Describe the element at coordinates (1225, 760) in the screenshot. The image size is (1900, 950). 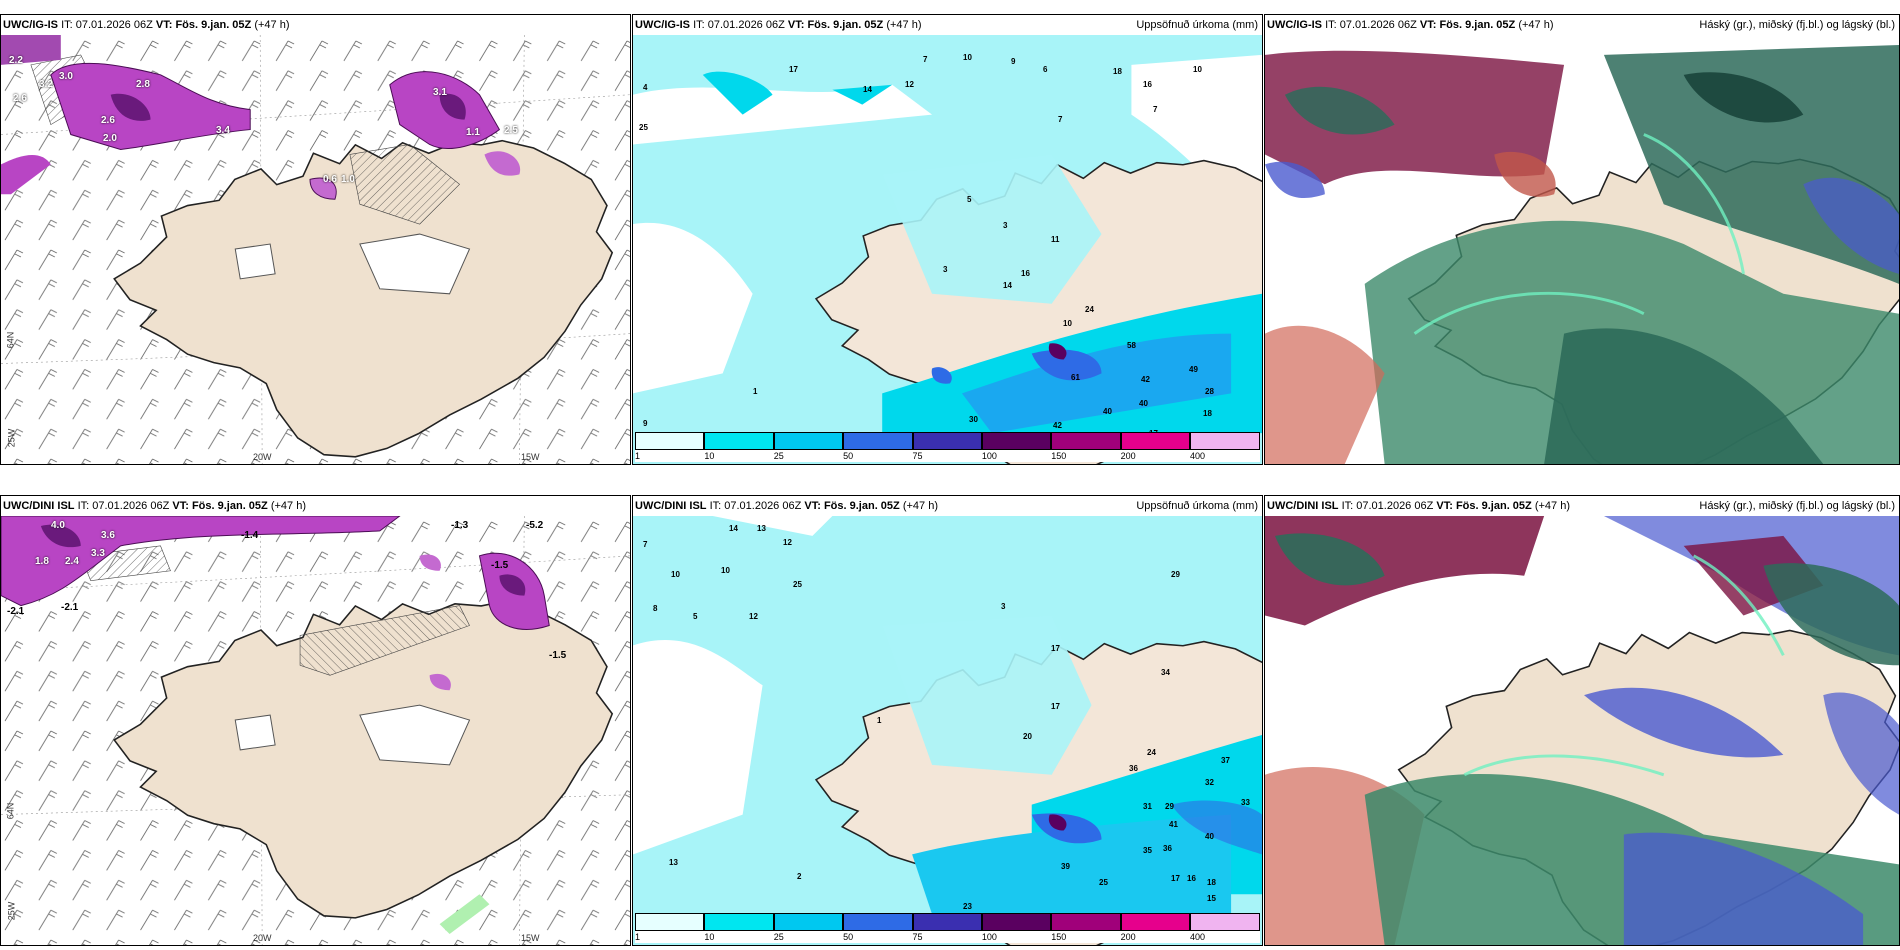
I see `precip-value: 37` at that location.